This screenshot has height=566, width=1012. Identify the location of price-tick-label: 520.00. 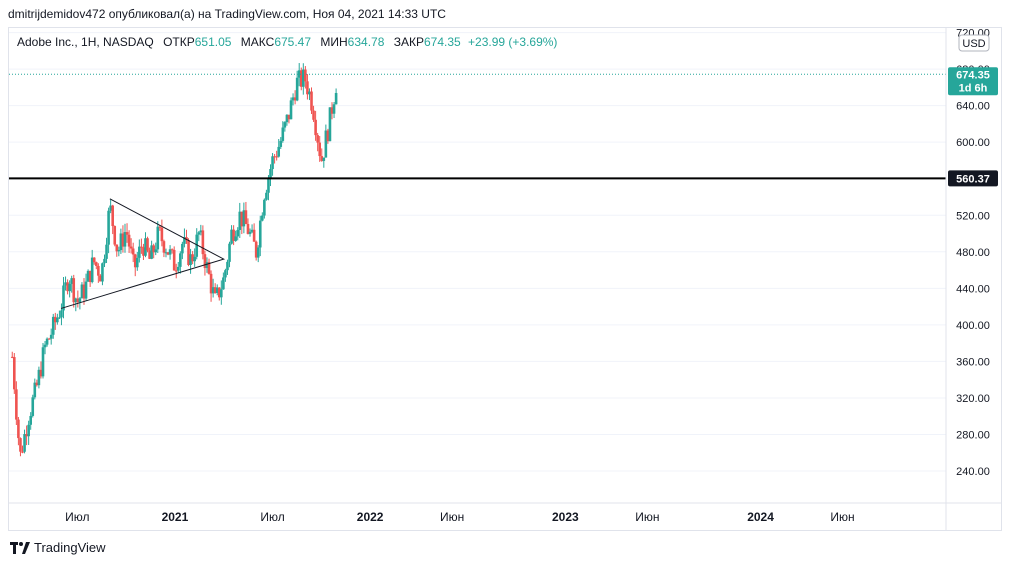
(973, 216).